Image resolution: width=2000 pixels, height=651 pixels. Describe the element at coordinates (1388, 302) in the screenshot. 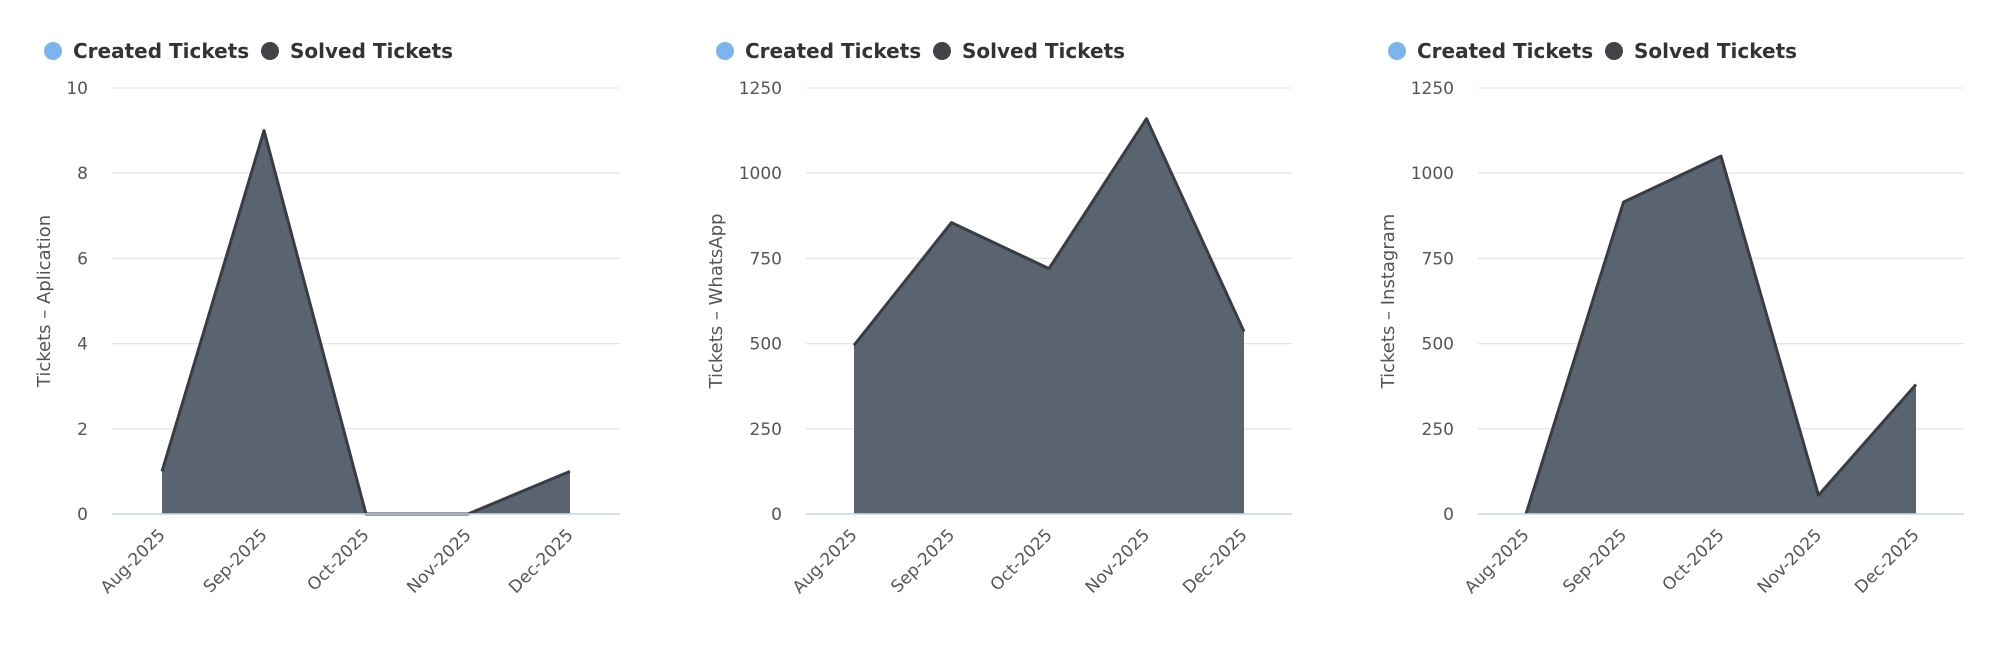

I see `y-axis-title: Tickets – Instagram` at that location.